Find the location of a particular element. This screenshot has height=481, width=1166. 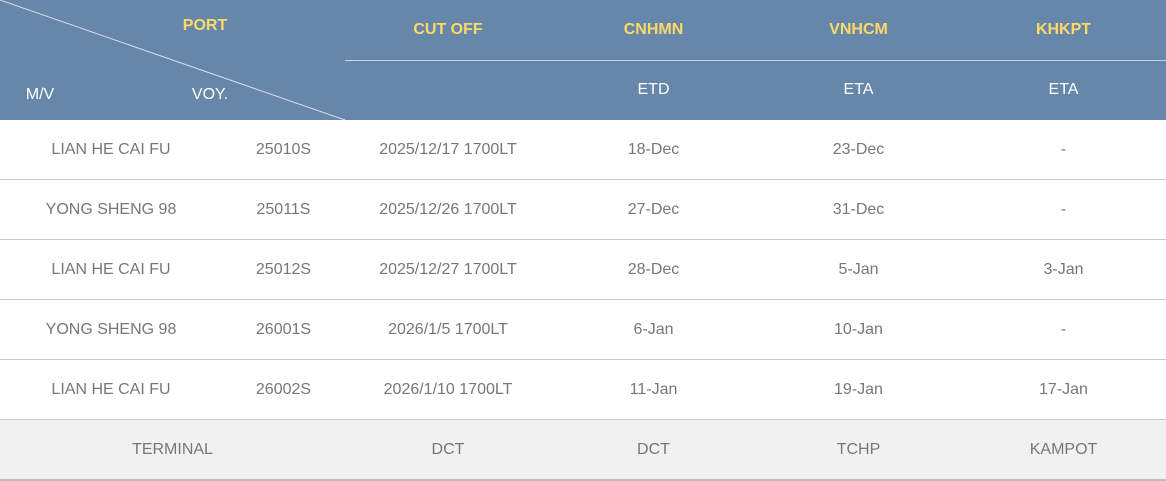

voy-cell: 25011S is located at coordinates (283, 209).